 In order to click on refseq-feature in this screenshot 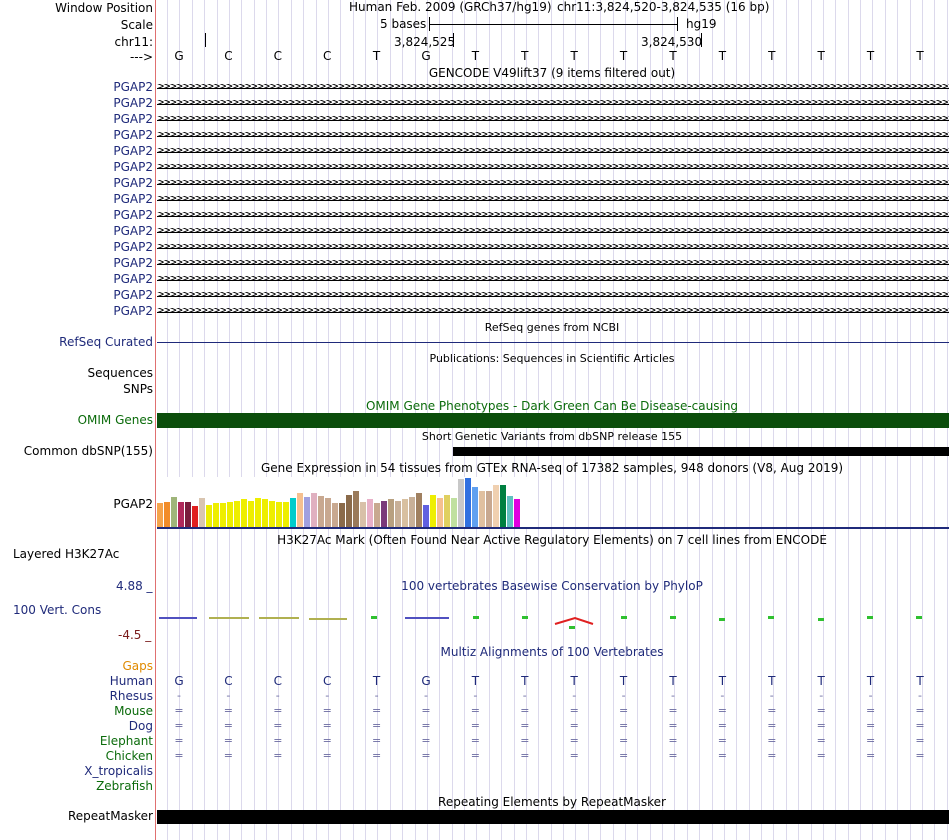, I will do `click(553, 342)`.